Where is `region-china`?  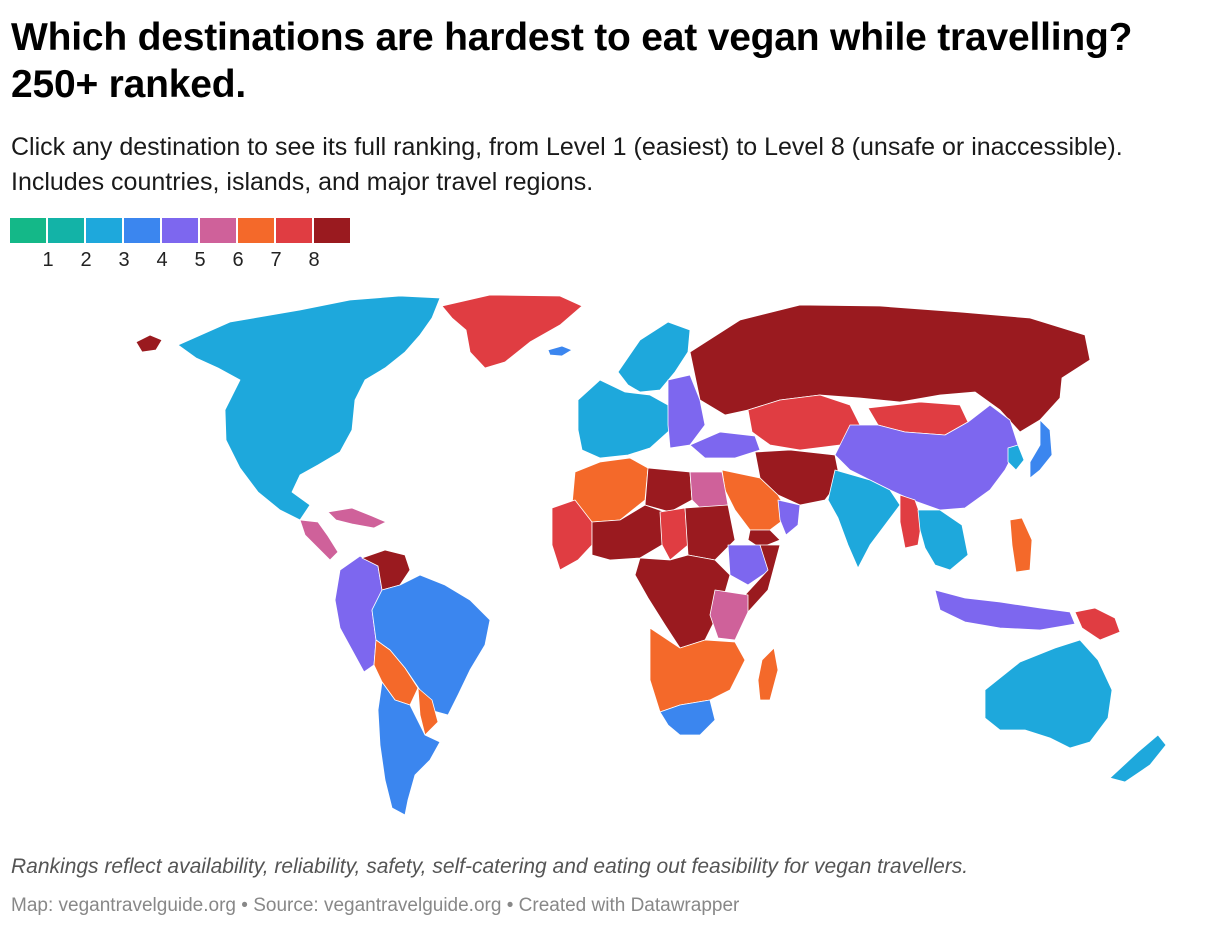 region-china is located at coordinates (926, 457).